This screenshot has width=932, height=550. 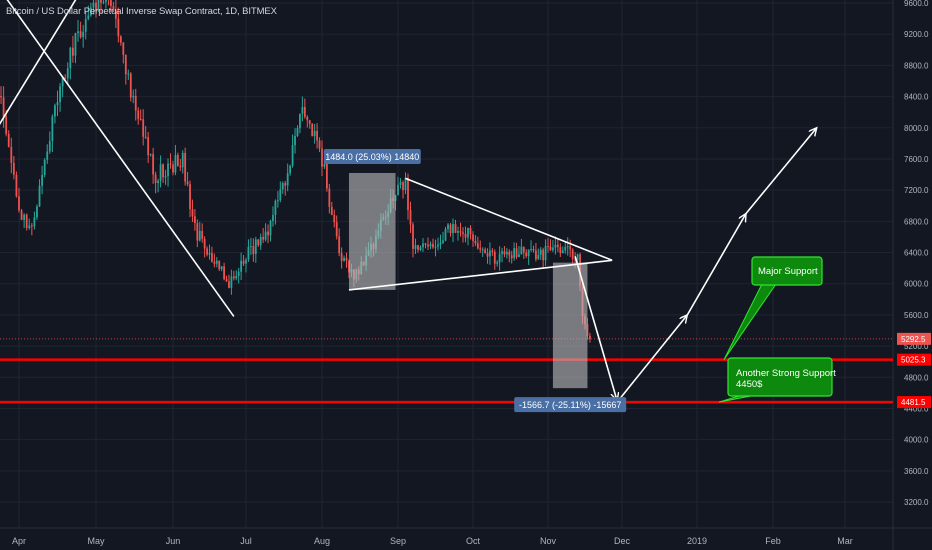 What do you see at coordinates (916, 221) in the screenshot?
I see `y-tick-label: 6800.0` at bounding box center [916, 221].